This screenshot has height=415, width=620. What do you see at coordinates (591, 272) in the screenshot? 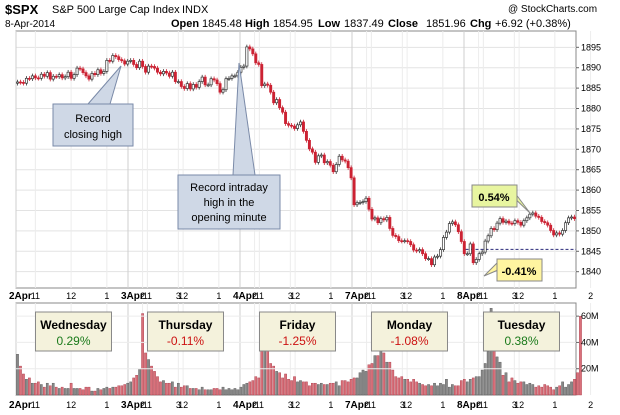
I see `price-tick-label: 1840` at bounding box center [591, 272].